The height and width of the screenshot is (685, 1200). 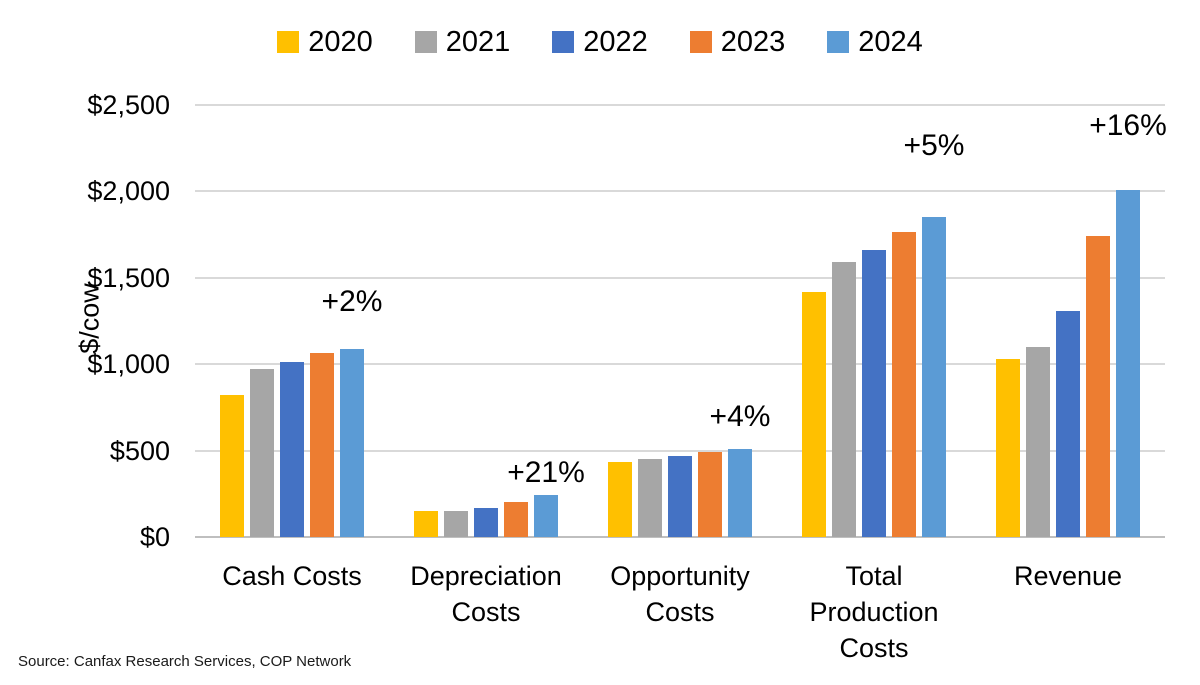 What do you see at coordinates (288, 42) in the screenshot?
I see `legend-swatch-2020` at bounding box center [288, 42].